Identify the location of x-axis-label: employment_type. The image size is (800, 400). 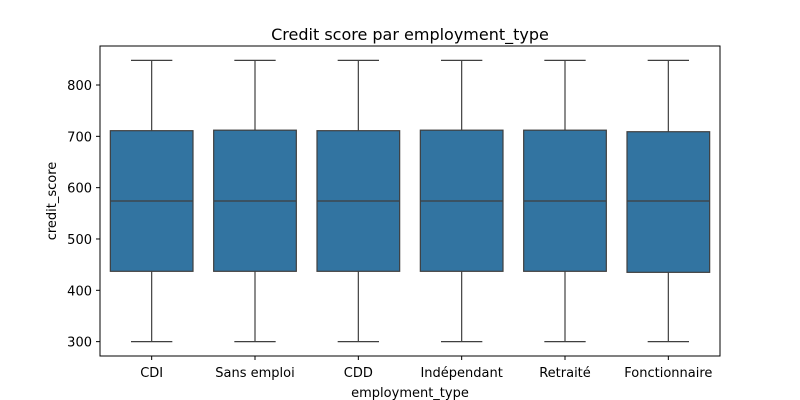
(410, 393).